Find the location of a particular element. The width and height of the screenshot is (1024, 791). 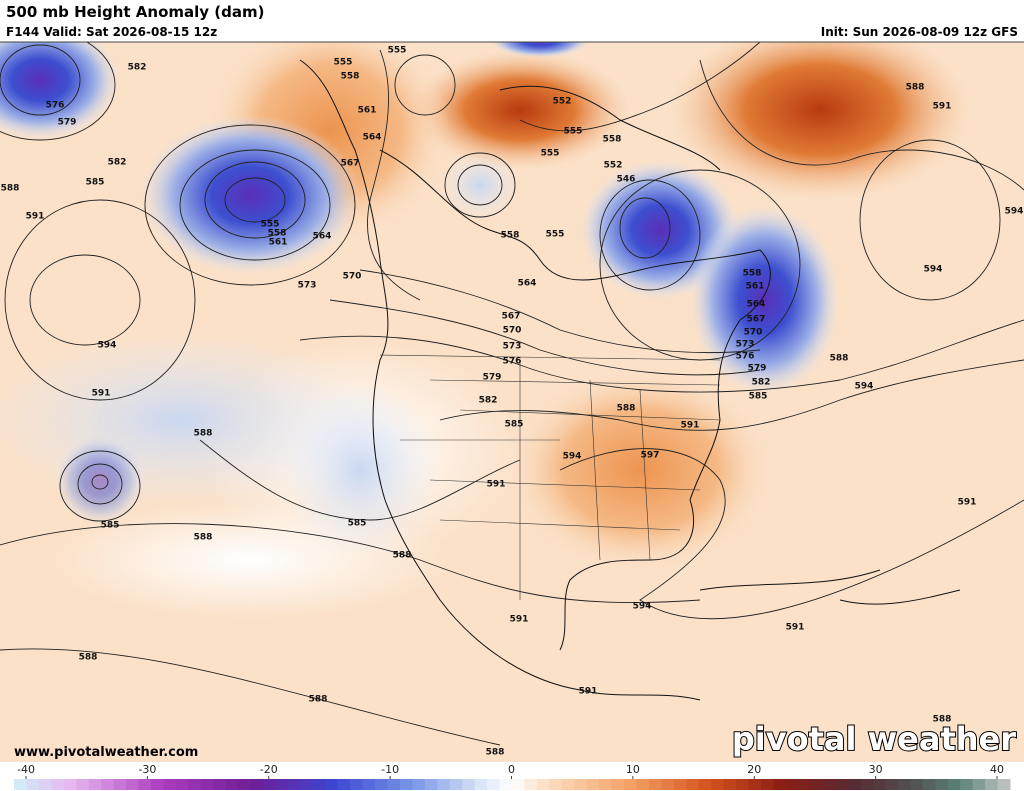

colorbar-tick-label: 40 is located at coordinates (997, 769).